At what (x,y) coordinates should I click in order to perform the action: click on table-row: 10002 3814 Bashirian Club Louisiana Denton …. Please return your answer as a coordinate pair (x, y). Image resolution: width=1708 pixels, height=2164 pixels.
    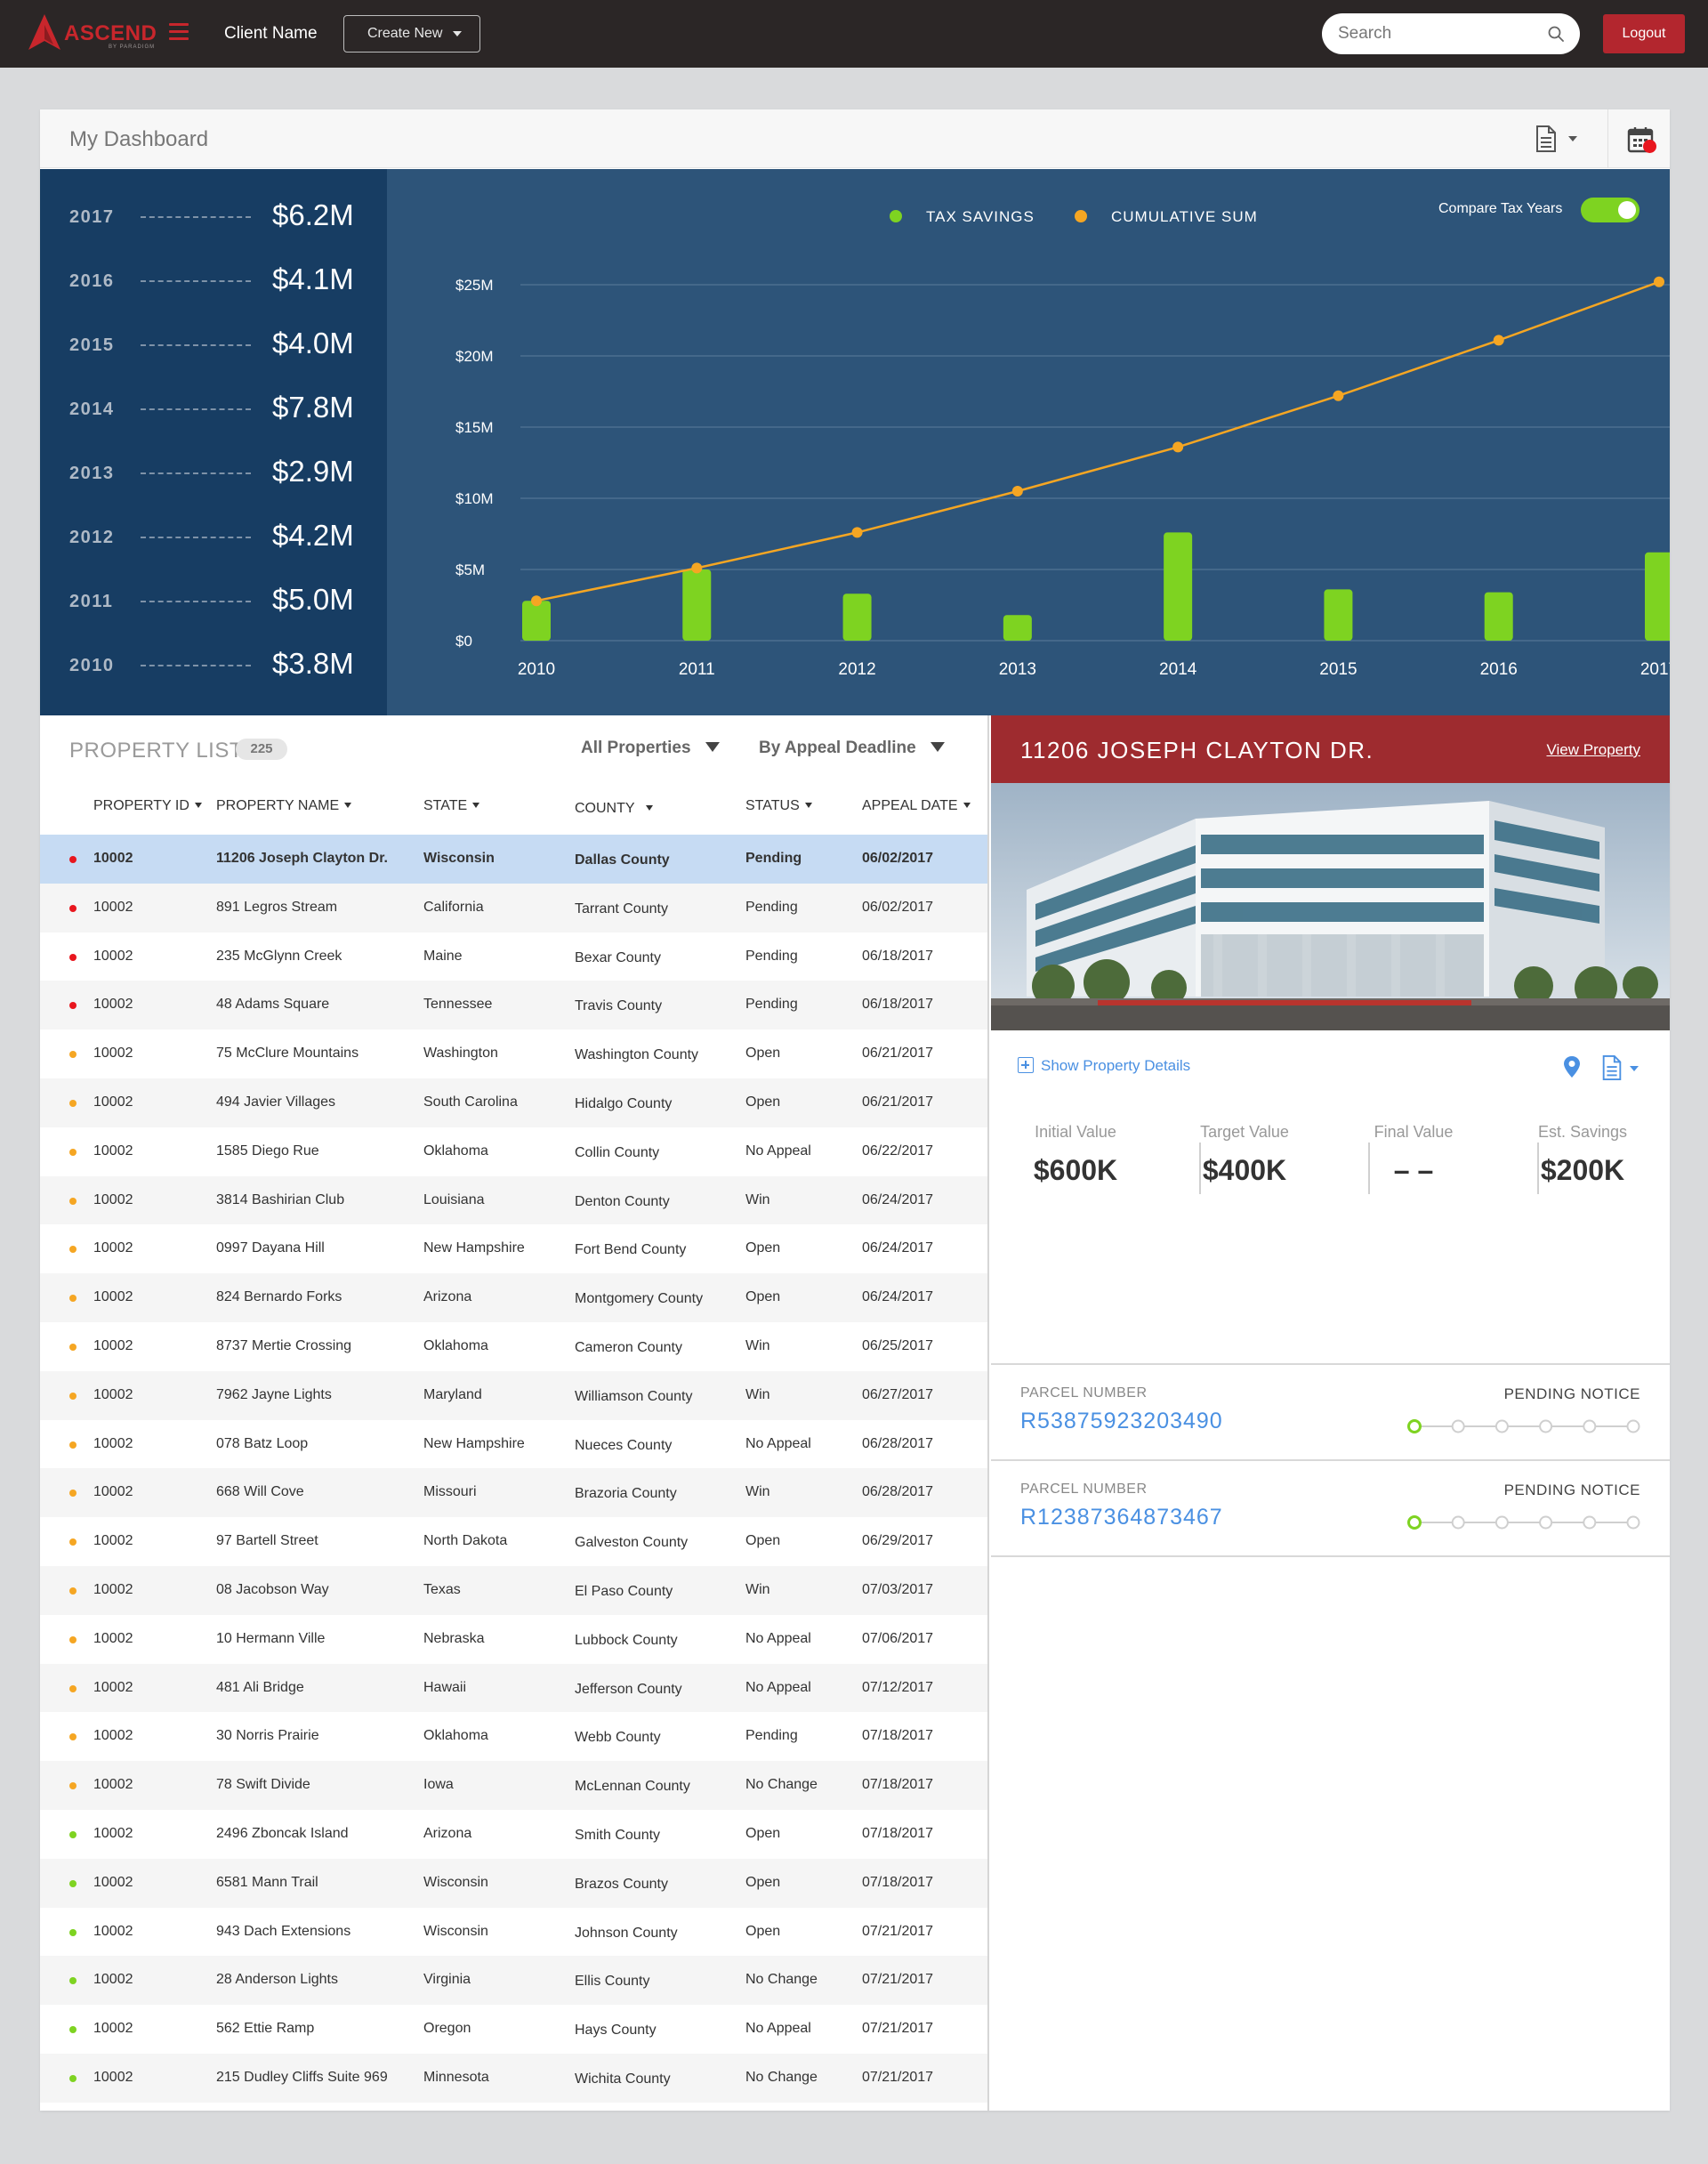
    Looking at the image, I should click on (513, 1200).